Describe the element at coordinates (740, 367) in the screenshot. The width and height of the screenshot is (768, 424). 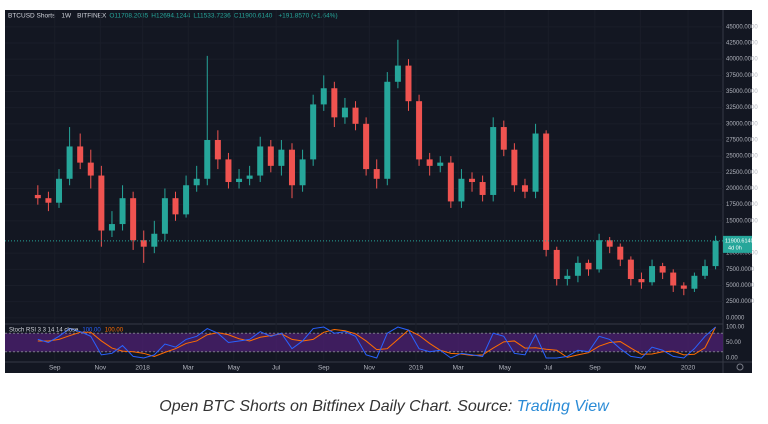
I see `settings-icon` at that location.